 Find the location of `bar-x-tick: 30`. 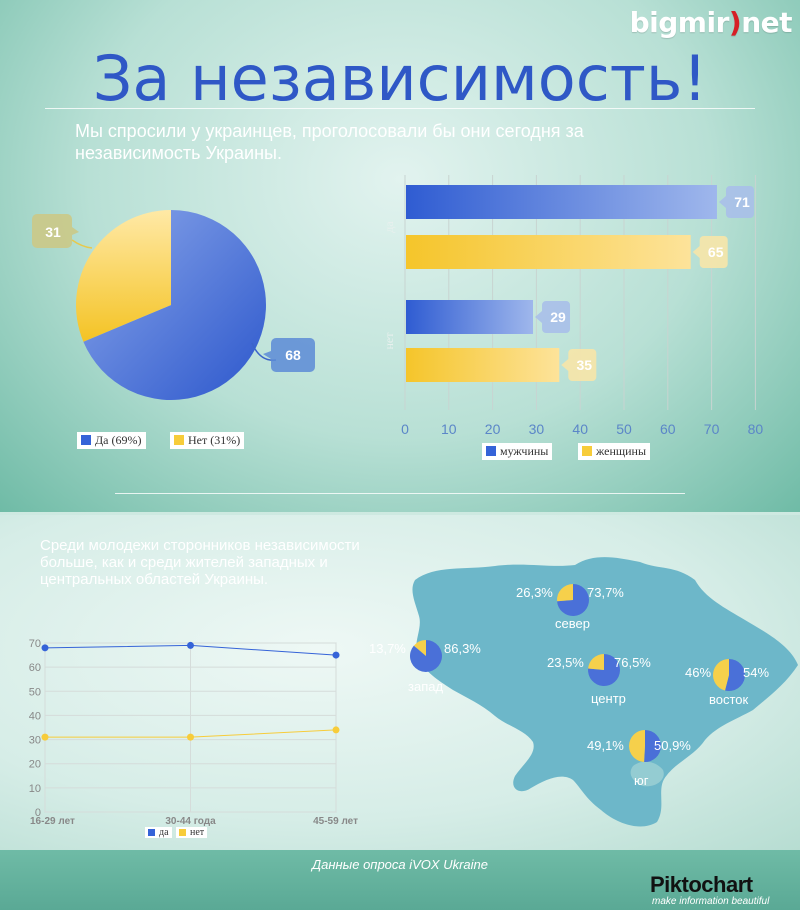

bar-x-tick: 30 is located at coordinates (537, 429).